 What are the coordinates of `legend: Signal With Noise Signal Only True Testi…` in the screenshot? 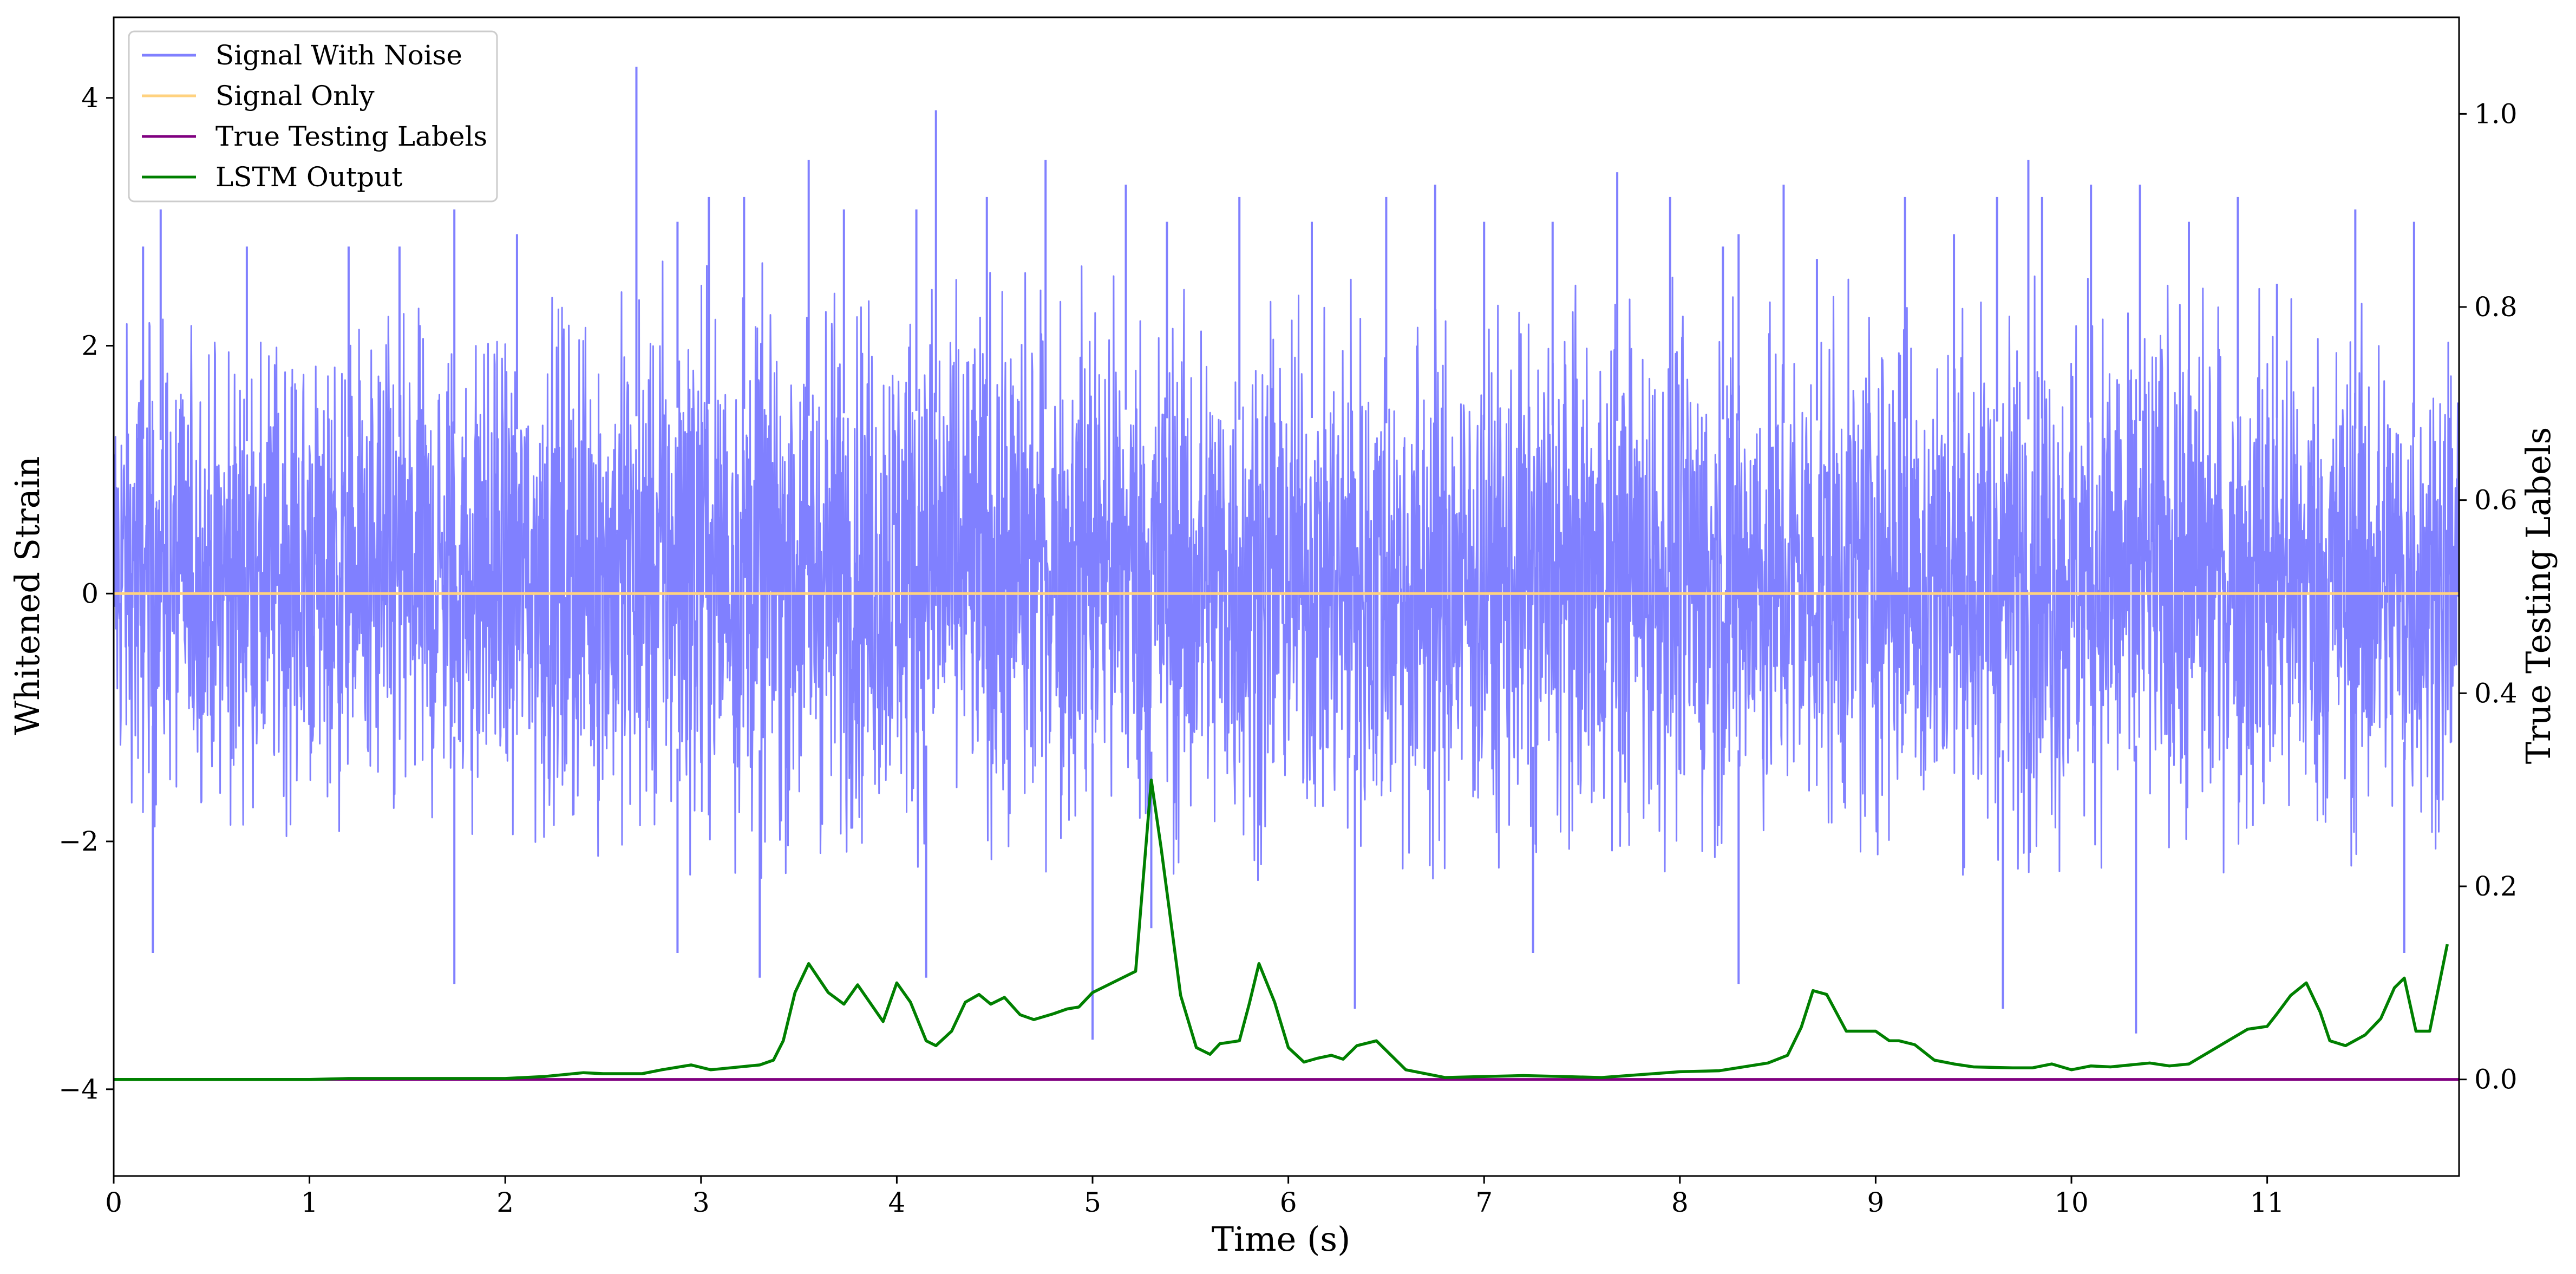 It's located at (313, 116).